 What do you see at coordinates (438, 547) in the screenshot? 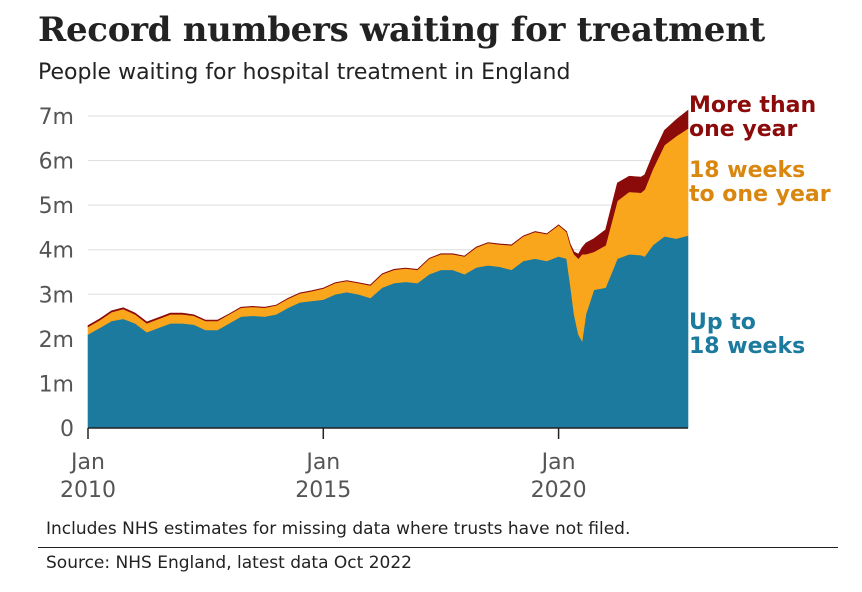
I see `footer-divider` at bounding box center [438, 547].